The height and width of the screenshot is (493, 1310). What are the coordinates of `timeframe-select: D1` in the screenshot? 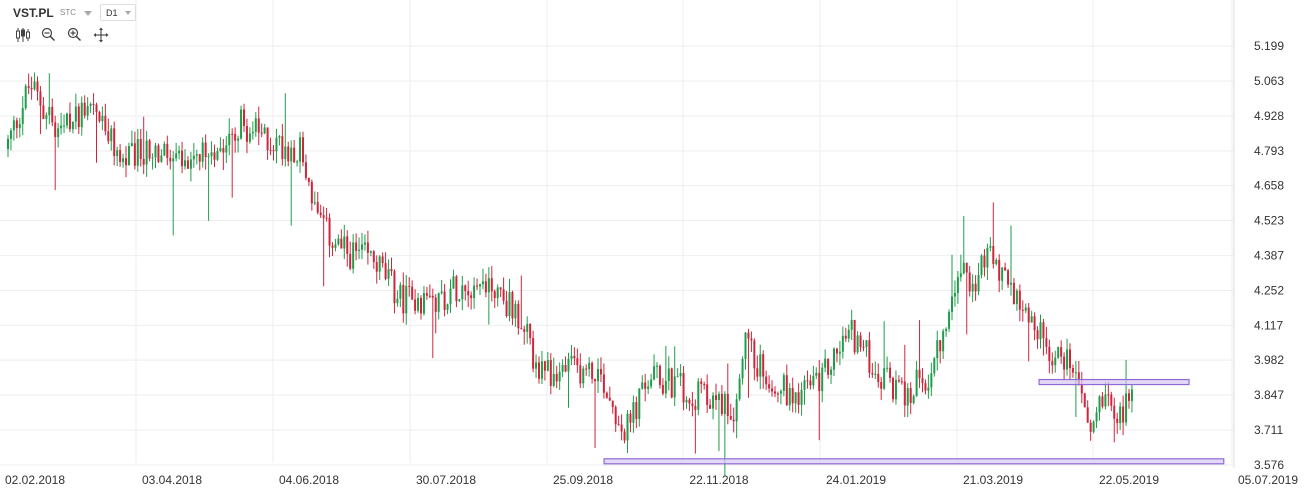 It's located at (118, 12).